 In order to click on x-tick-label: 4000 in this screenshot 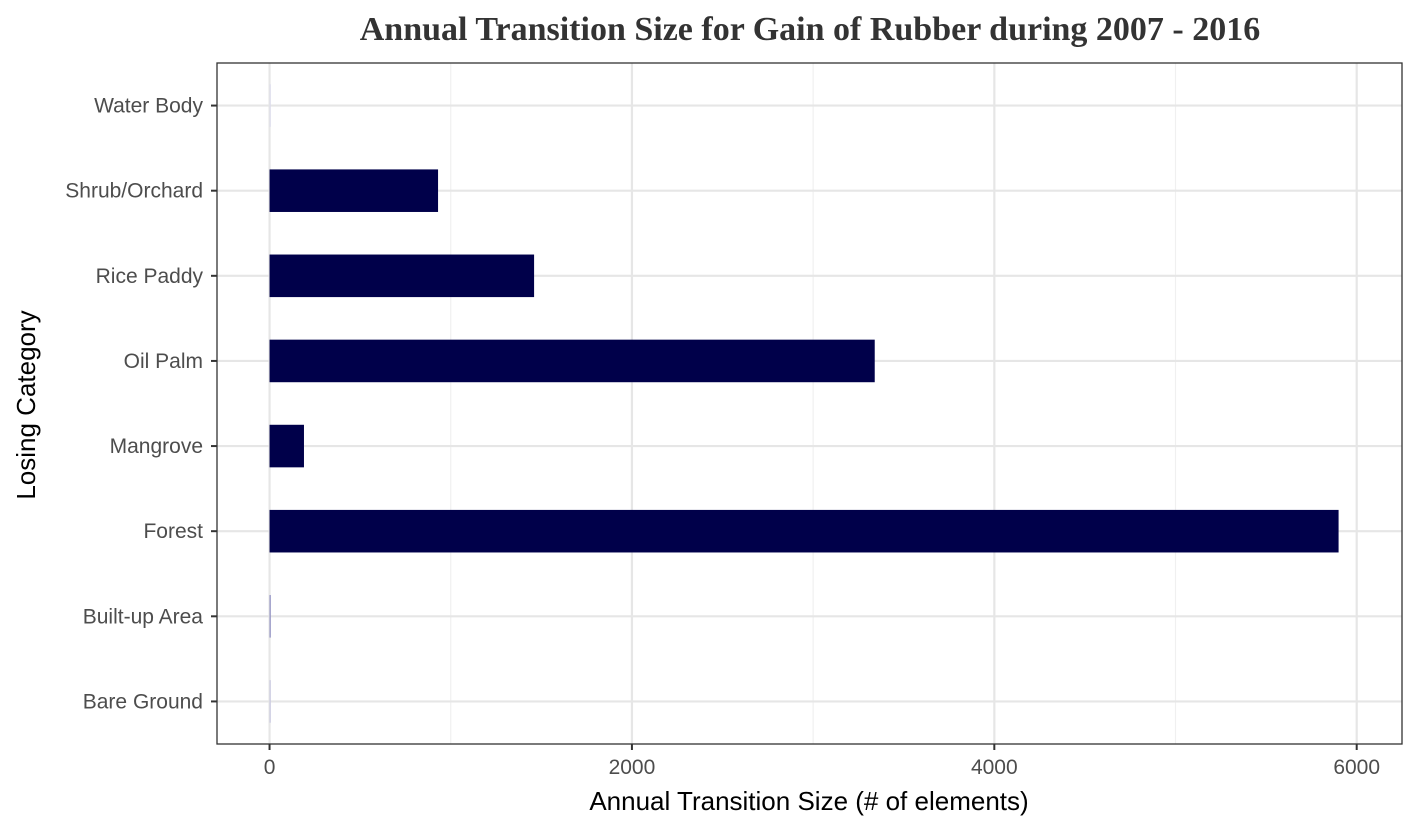, I will do `click(994, 767)`.